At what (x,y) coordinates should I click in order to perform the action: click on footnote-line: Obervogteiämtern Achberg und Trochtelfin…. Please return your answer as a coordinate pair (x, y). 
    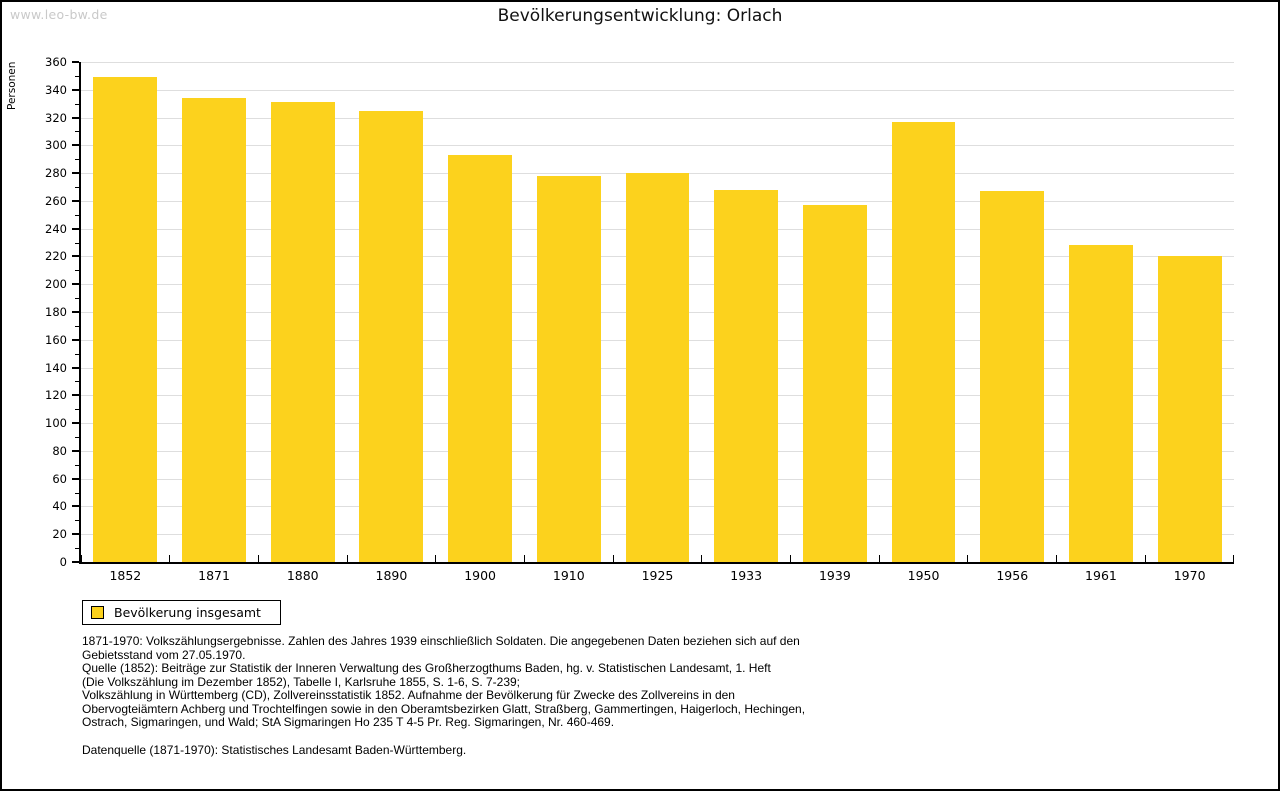
    Looking at the image, I should click on (444, 708).